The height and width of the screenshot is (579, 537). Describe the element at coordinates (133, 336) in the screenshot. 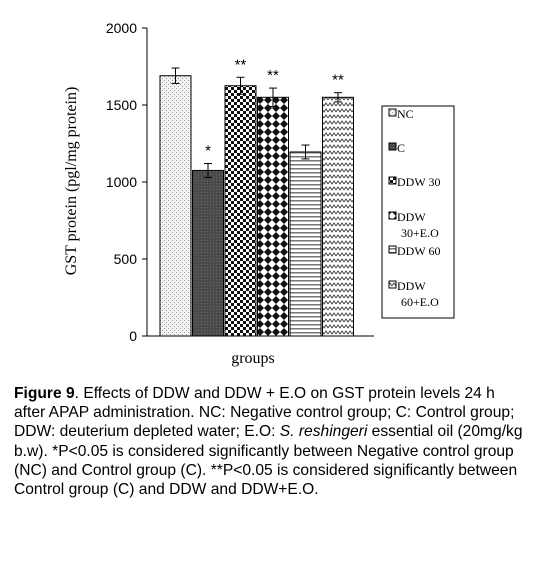

I see `y-tick-label: 0` at that location.